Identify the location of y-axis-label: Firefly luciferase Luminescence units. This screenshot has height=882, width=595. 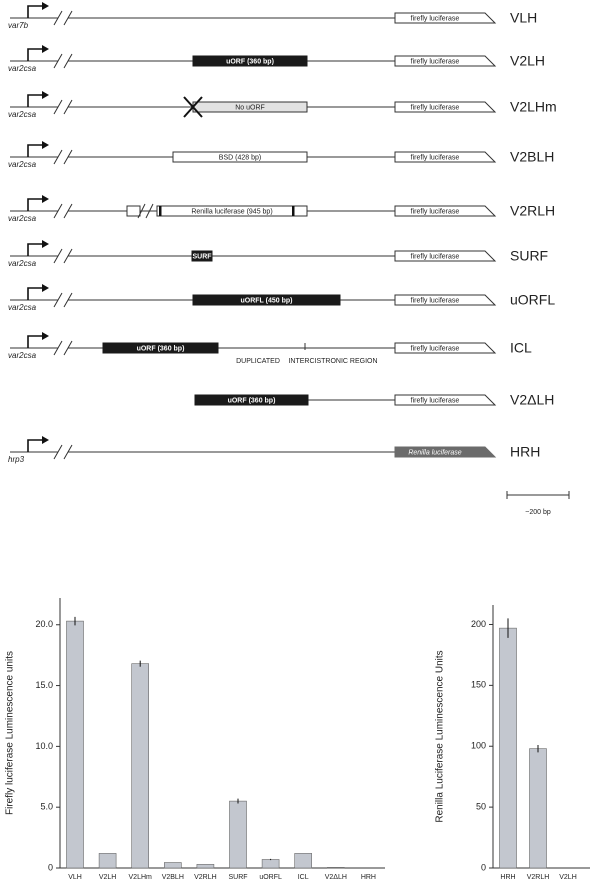
(10, 733).